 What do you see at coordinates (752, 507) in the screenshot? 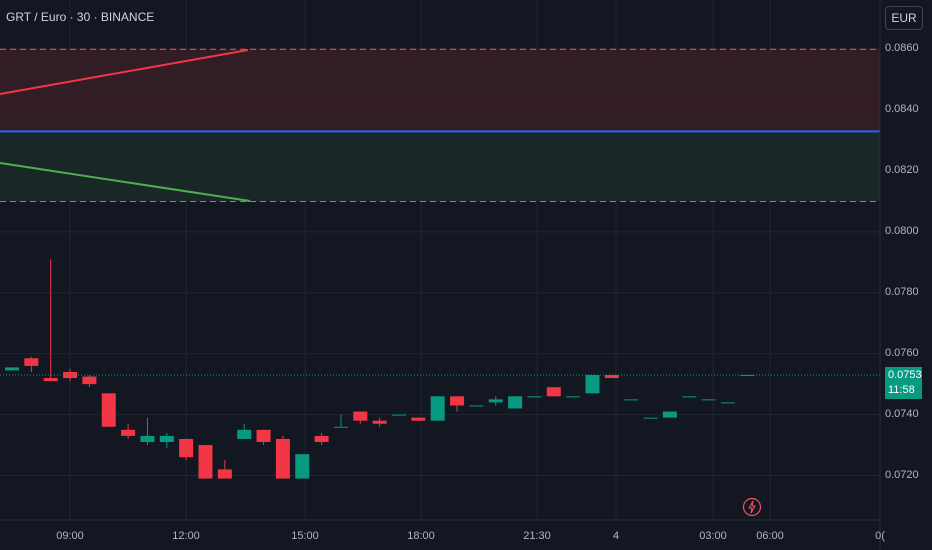
I see `lightning-bolt-icon` at bounding box center [752, 507].